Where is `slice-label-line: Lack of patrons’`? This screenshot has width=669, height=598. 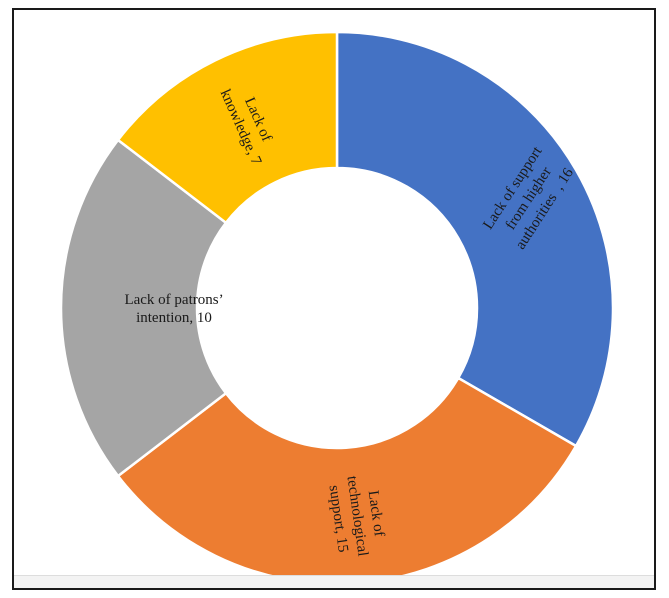
slice-label-line: Lack of patrons’ is located at coordinates (173, 300).